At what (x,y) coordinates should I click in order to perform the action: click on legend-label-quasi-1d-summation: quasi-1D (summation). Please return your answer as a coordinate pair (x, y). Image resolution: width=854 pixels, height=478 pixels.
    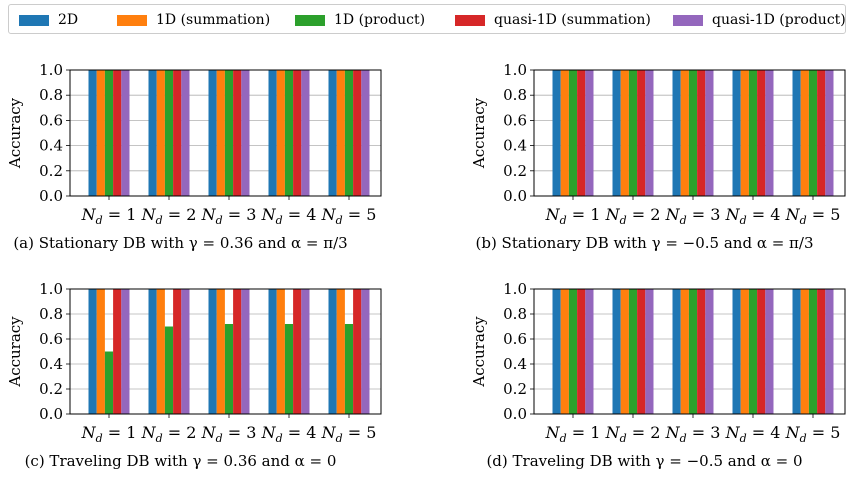
    Looking at the image, I should click on (572, 20).